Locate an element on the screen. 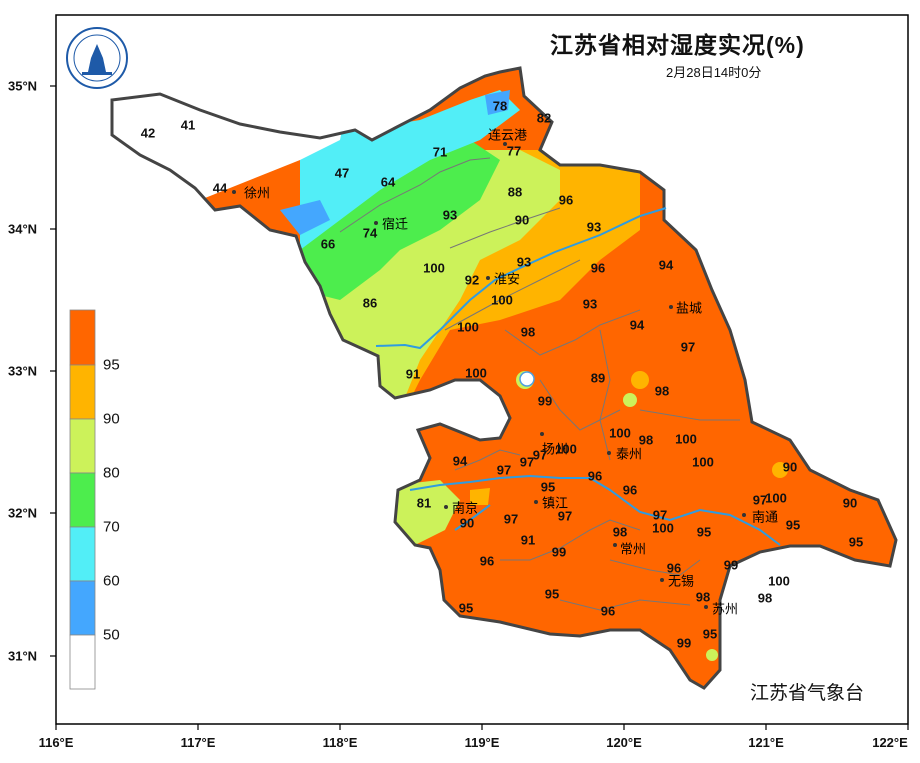  legend-label: 95 is located at coordinates (111, 365).